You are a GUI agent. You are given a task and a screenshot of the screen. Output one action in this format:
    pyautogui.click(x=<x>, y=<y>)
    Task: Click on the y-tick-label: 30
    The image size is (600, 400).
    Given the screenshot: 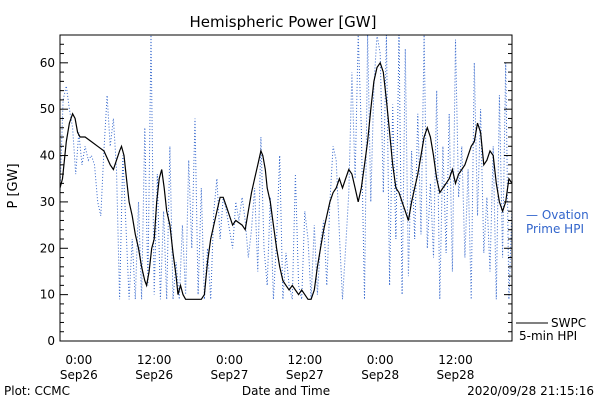 What is the action you would take?
    pyautogui.click(x=47, y=202)
    